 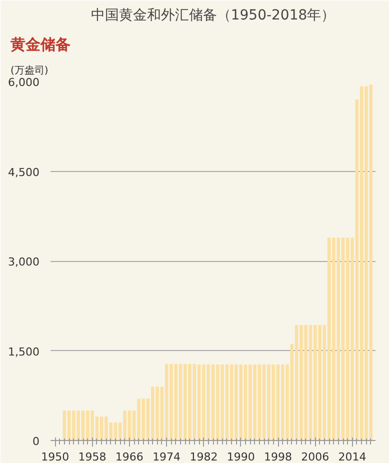 I want to click on y-tick-label: 4,500, so click(x=24, y=172).